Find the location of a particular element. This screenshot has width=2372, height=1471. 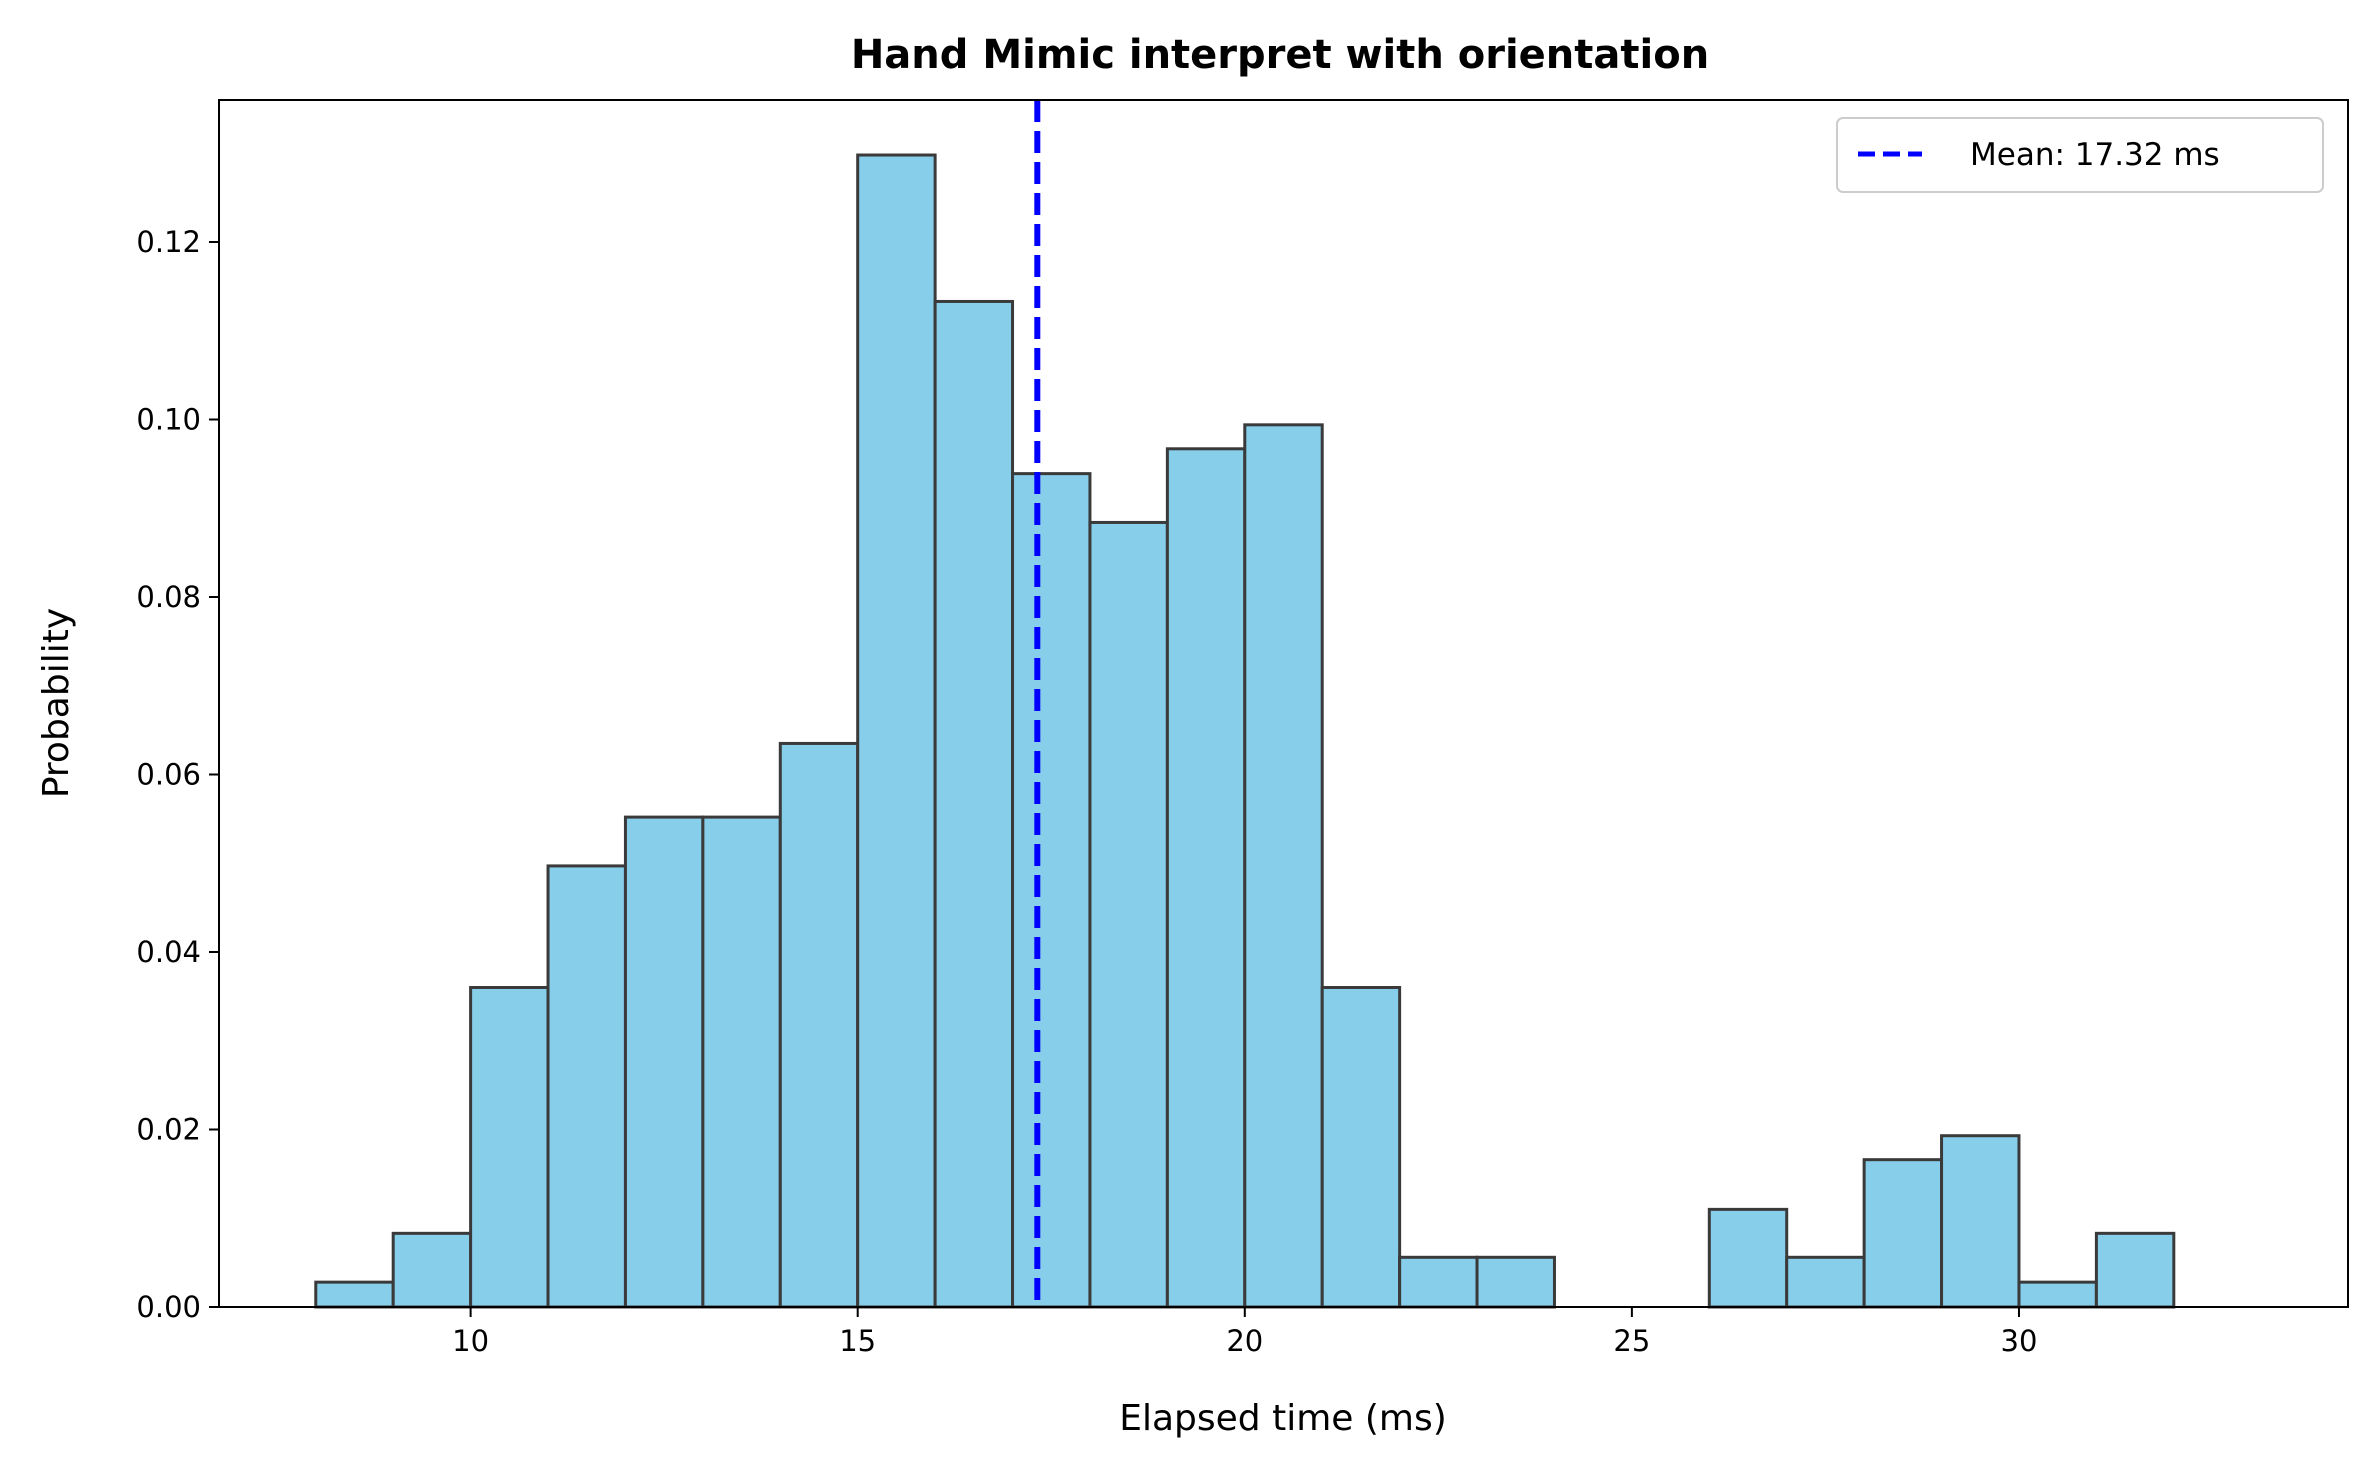

y-tick-label: 0.04 is located at coordinates (168, 952).